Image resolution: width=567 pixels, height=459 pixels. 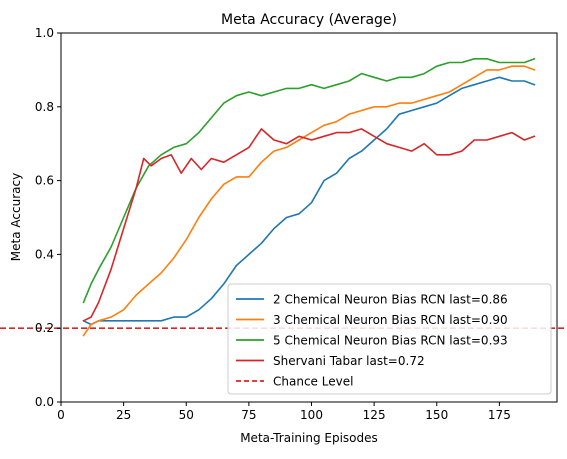 I want to click on y-tick-label: 0.8, so click(x=44, y=107).